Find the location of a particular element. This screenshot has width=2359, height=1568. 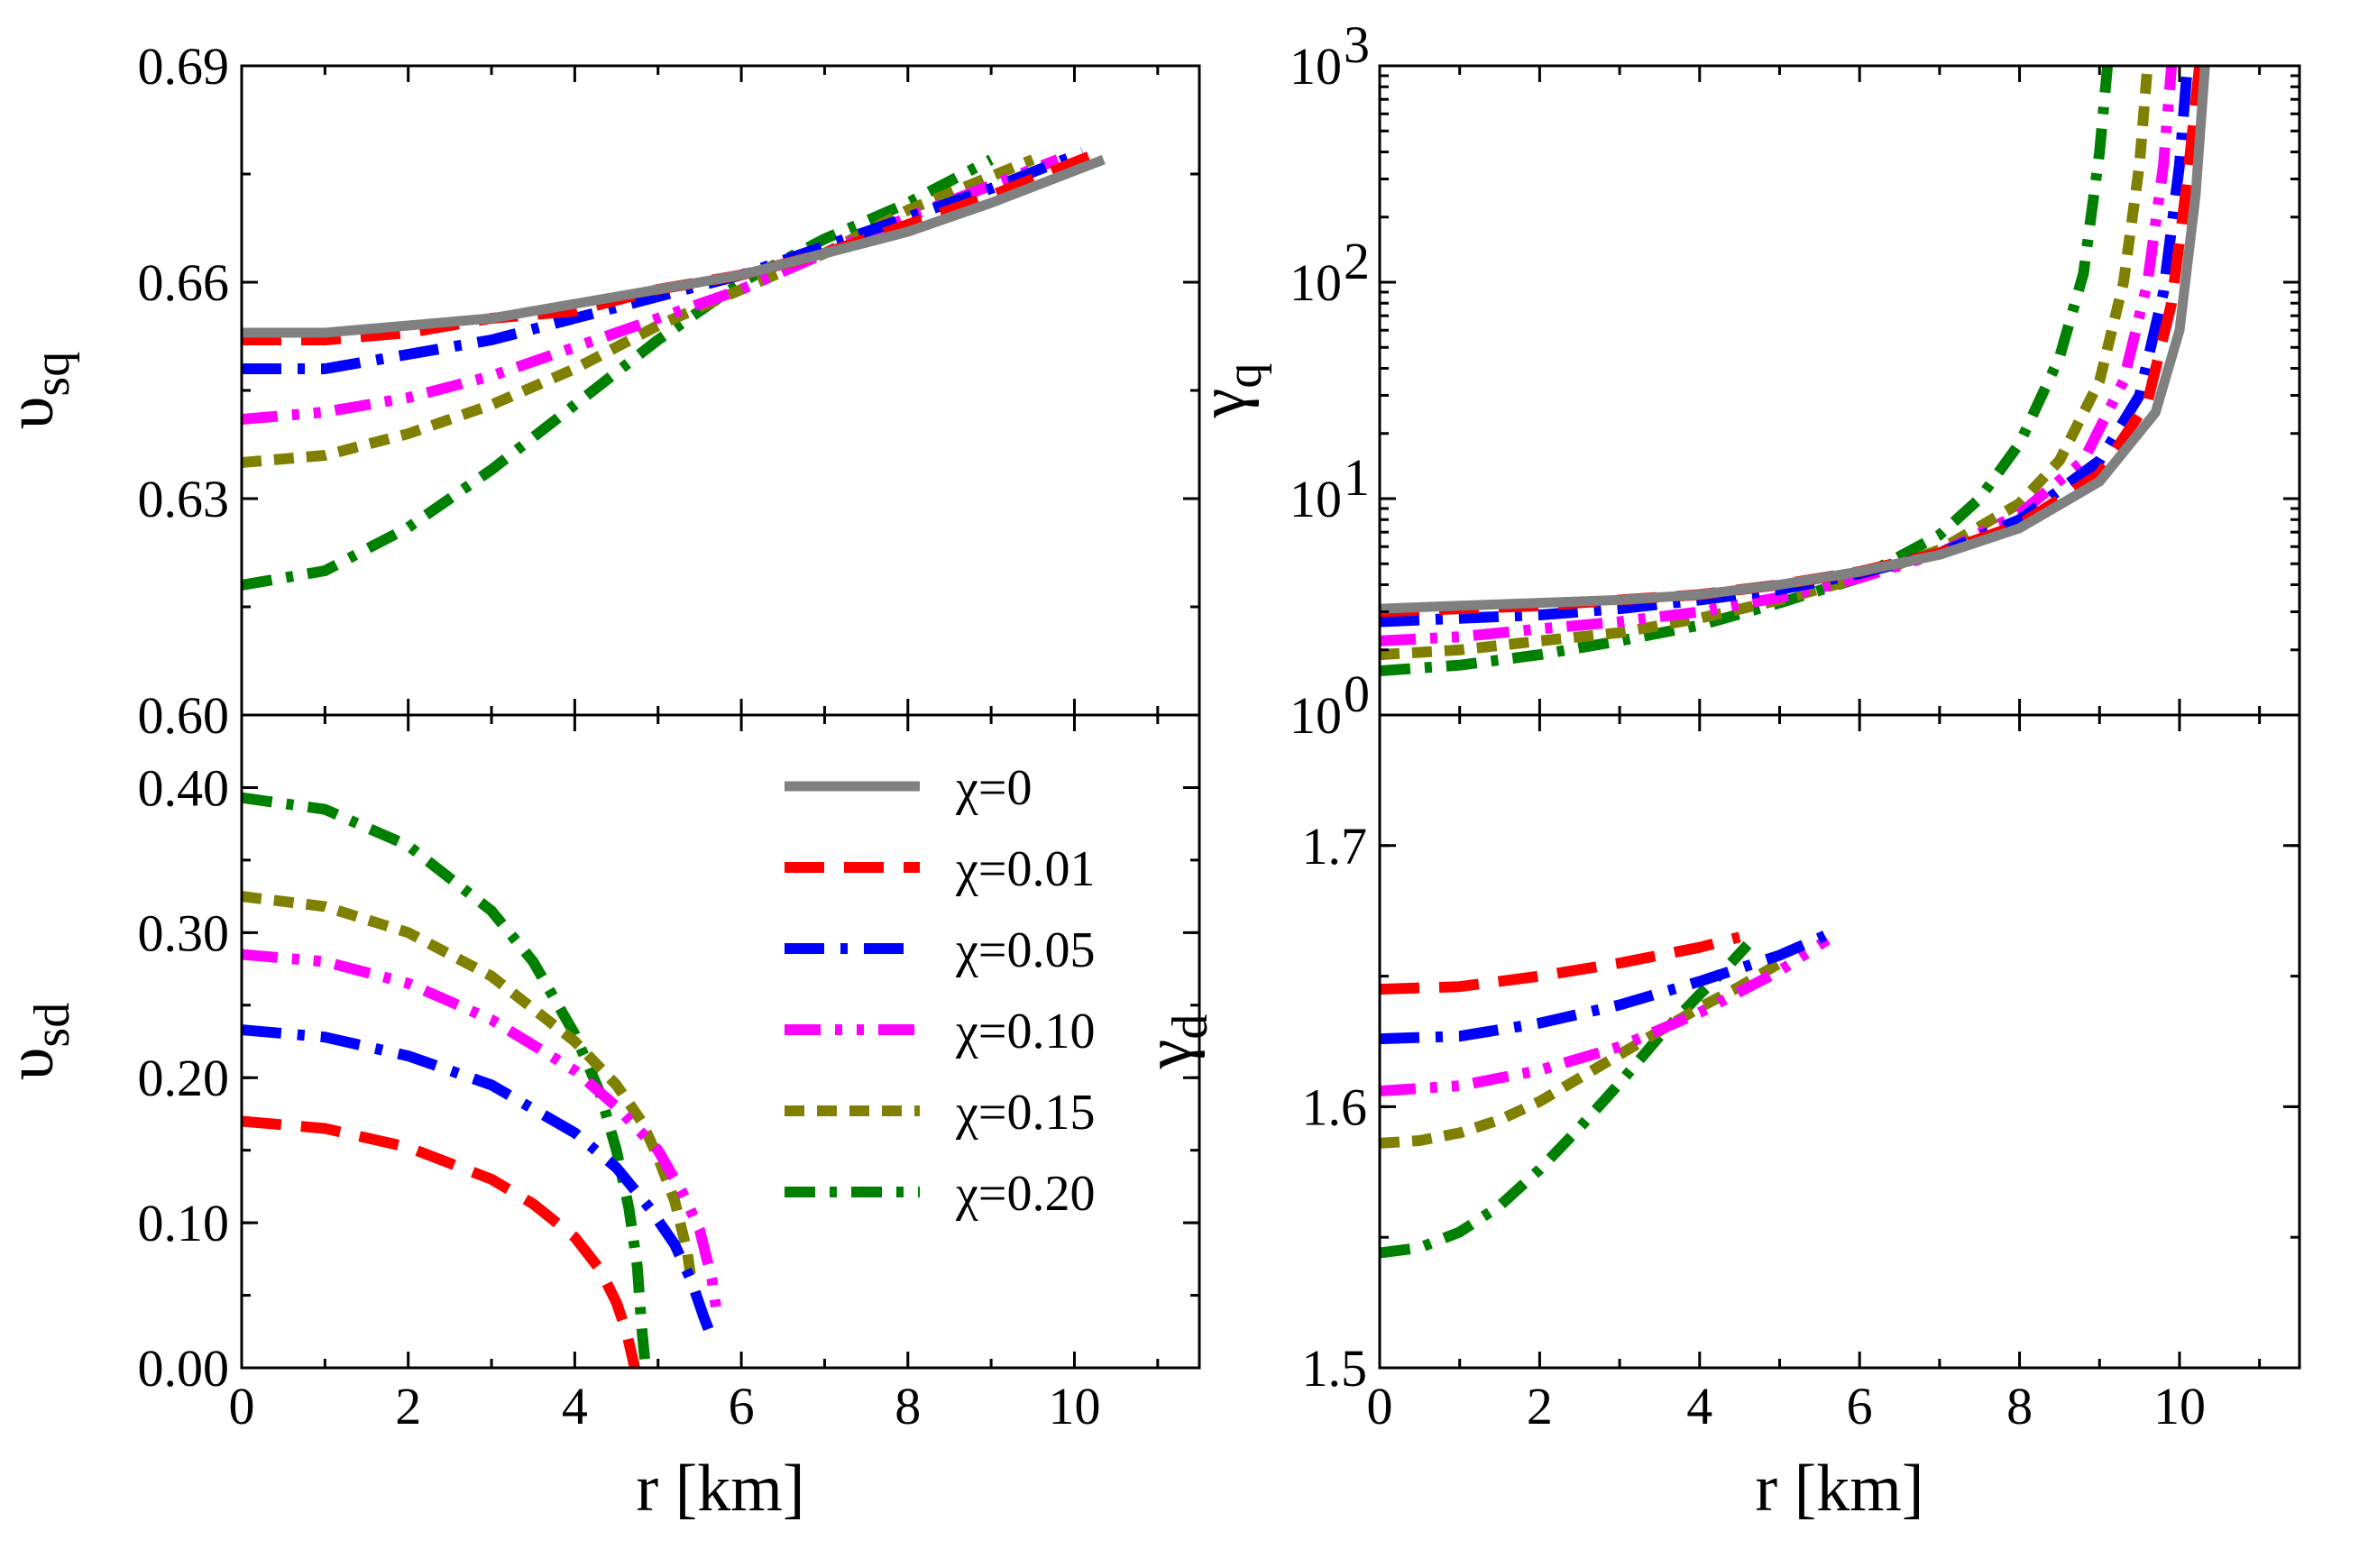

x-tick-label-gd: 2 is located at coordinates (1540, 1406).